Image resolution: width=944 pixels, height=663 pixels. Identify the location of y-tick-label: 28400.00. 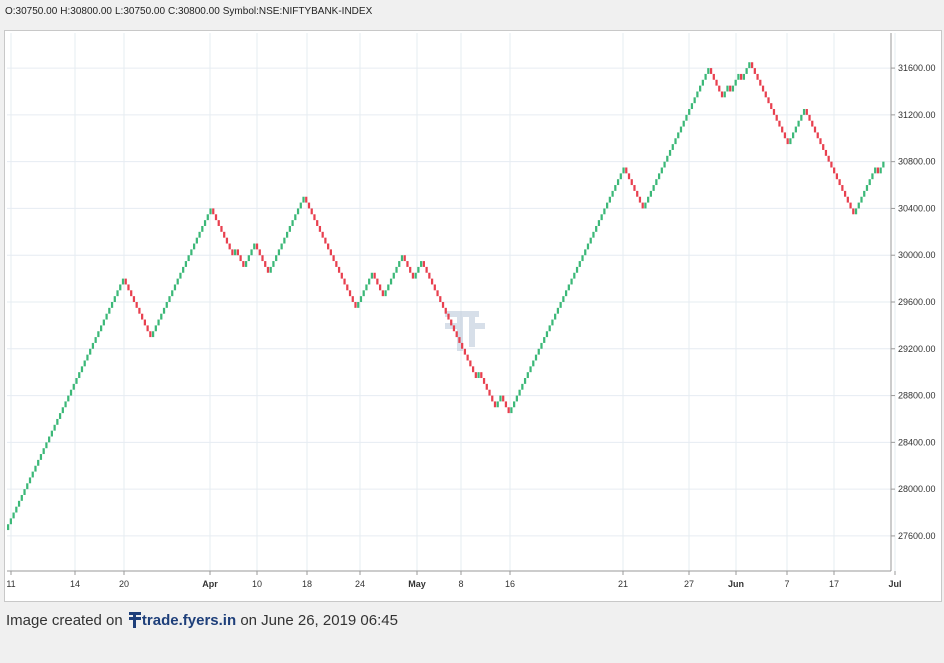
(917, 442).